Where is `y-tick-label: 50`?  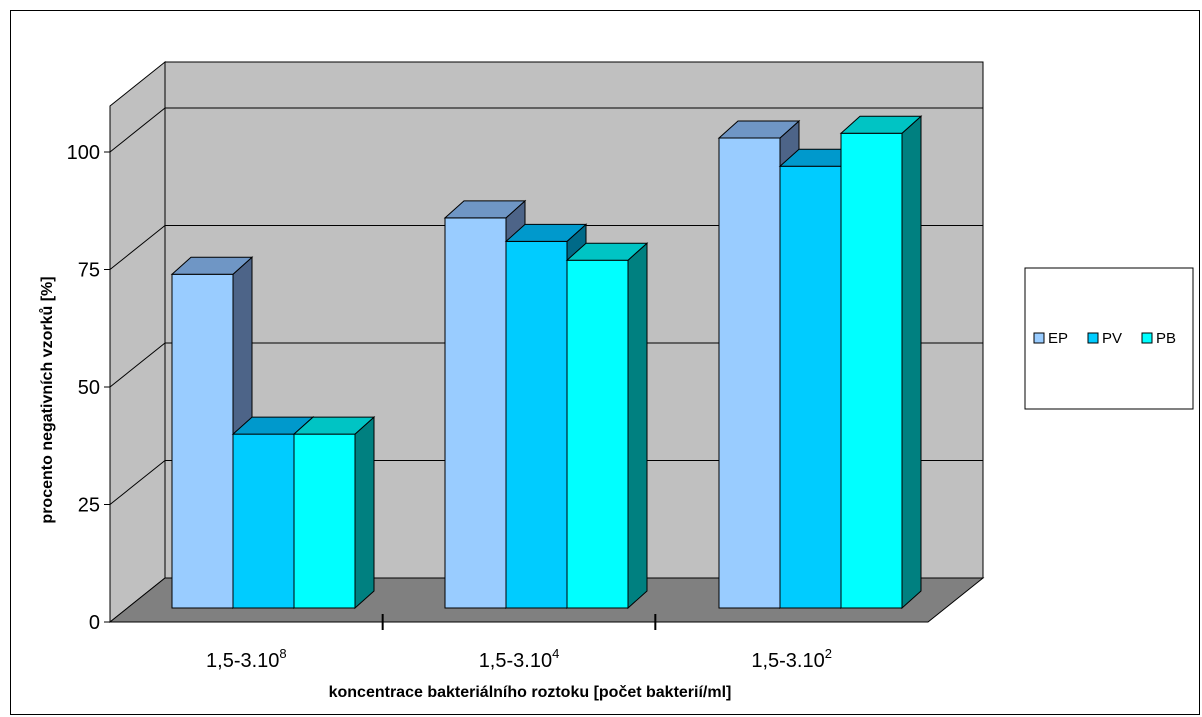
y-tick-label: 50 is located at coordinates (89, 388).